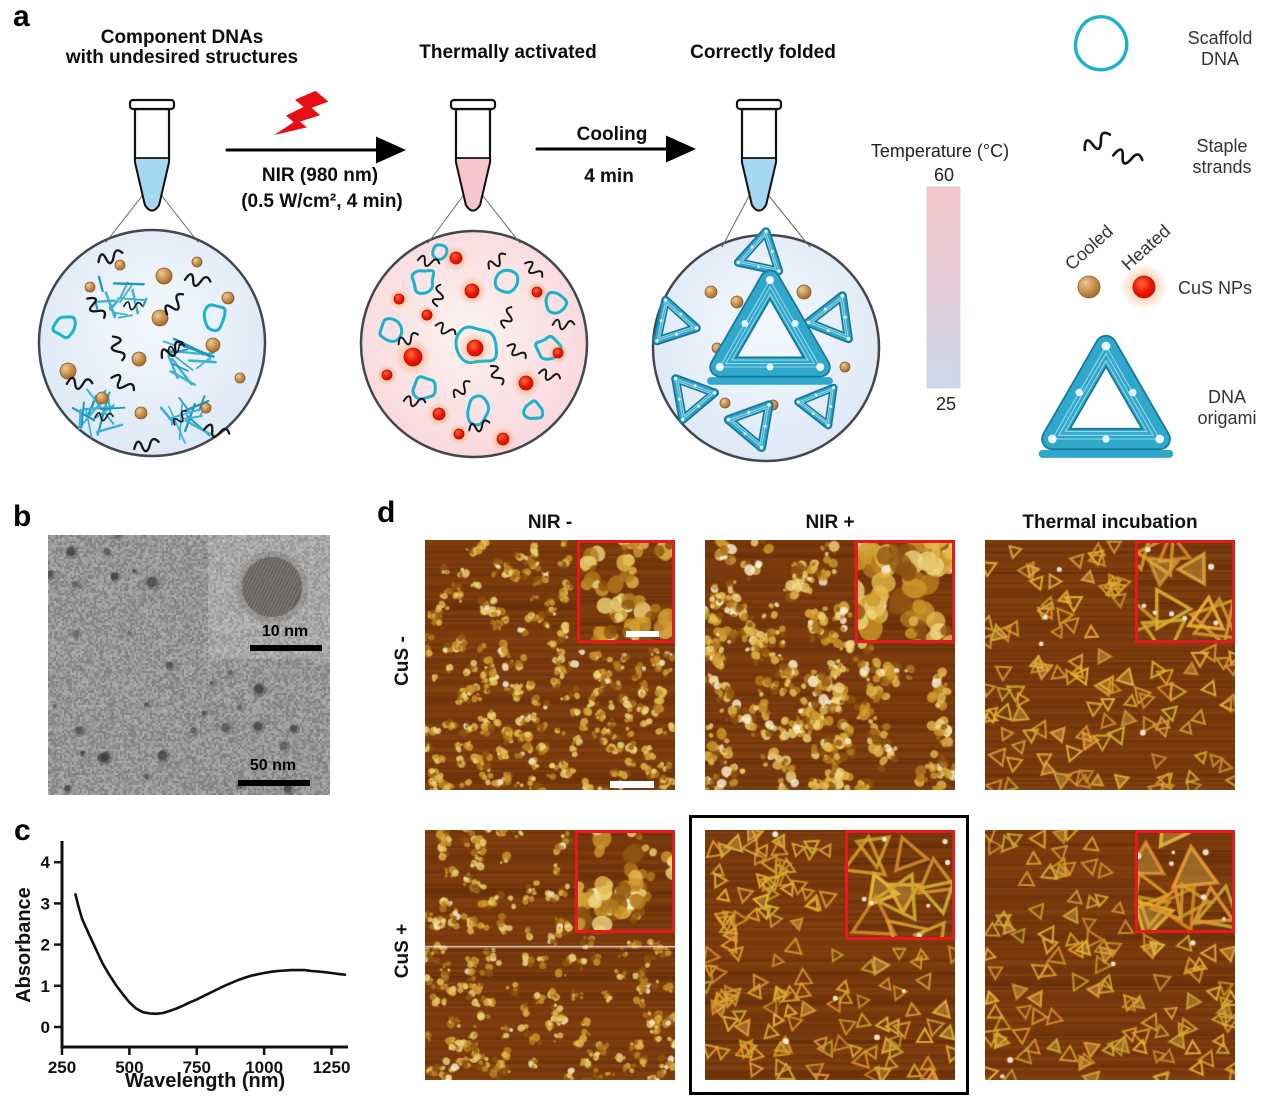 Image resolution: width=1267 pixels, height=1119 pixels. I want to click on legend-scaffold-label-line1: Scaffold, so click(1220, 38).